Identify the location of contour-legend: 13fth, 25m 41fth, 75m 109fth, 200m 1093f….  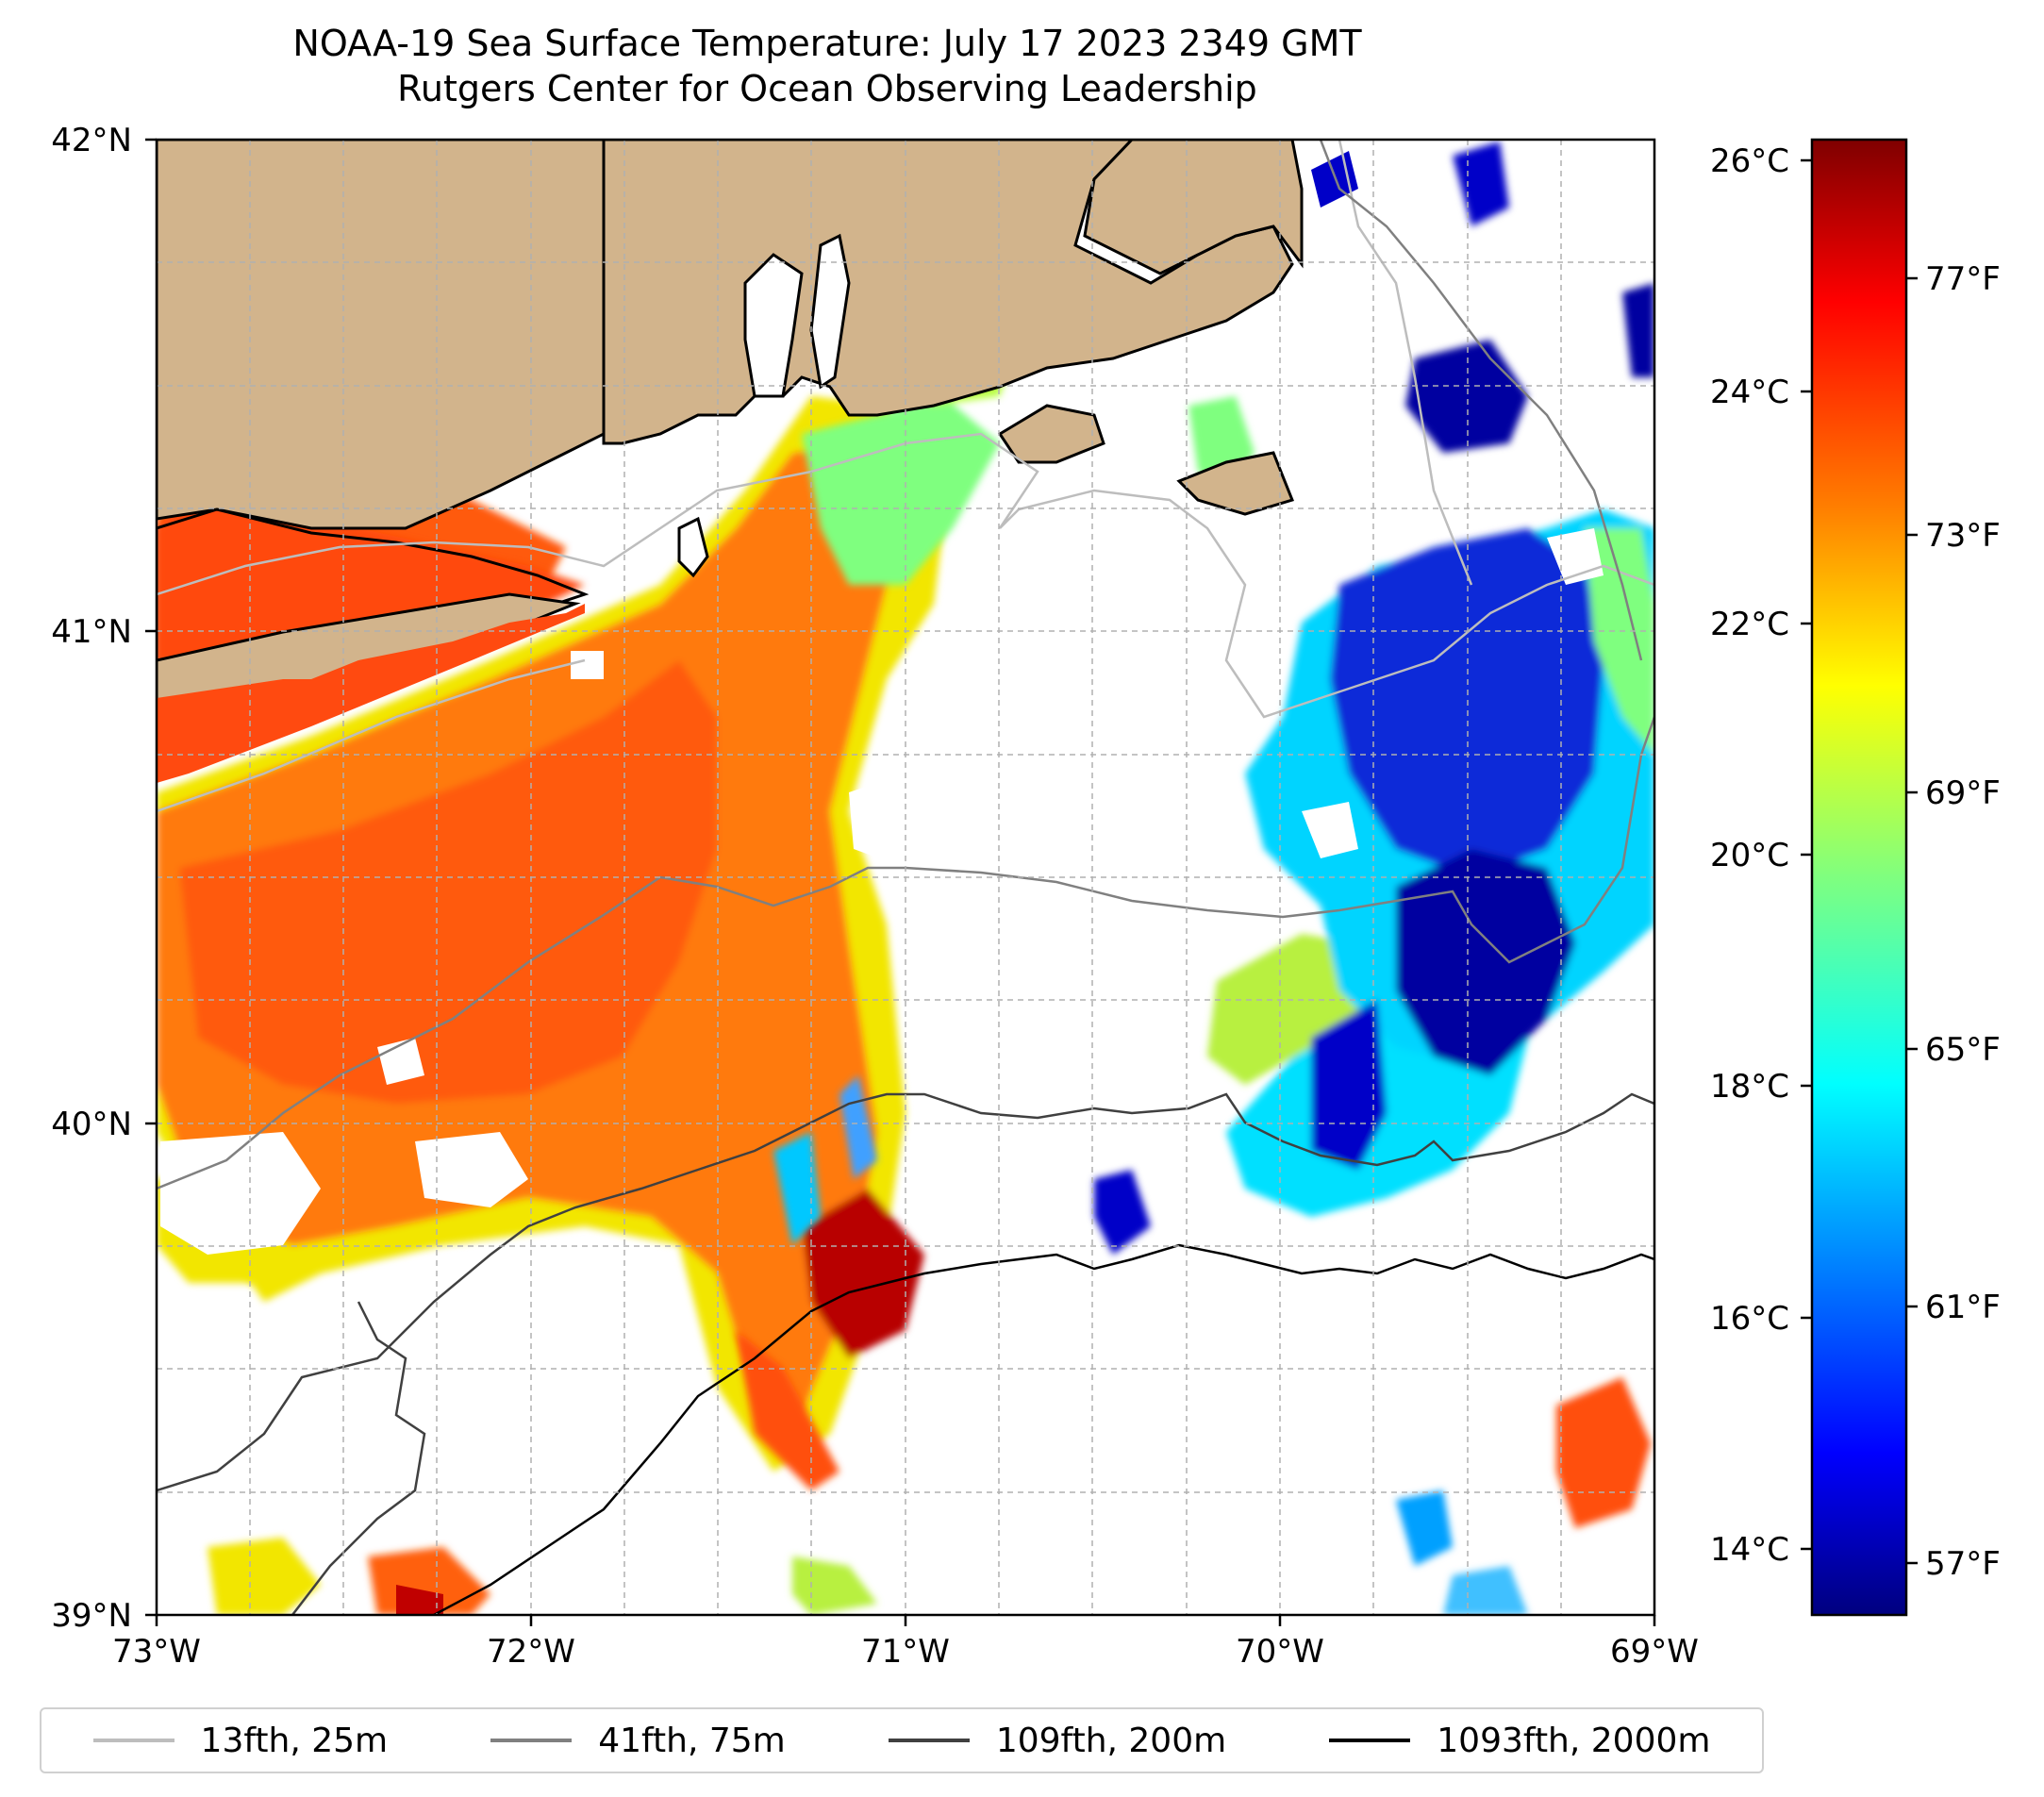
(902, 1740).